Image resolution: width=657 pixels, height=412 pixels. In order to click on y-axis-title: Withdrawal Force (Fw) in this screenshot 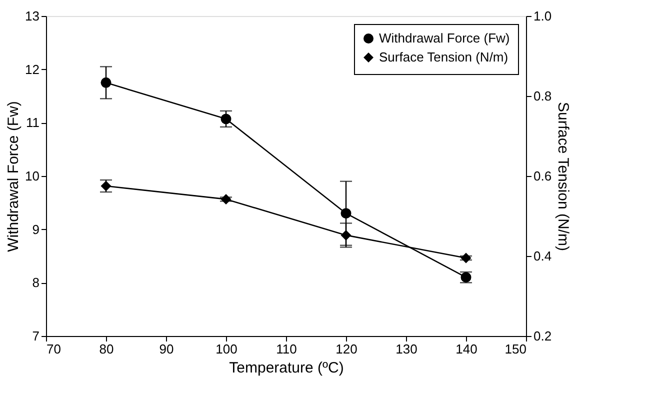, I will do `click(13, 176)`.